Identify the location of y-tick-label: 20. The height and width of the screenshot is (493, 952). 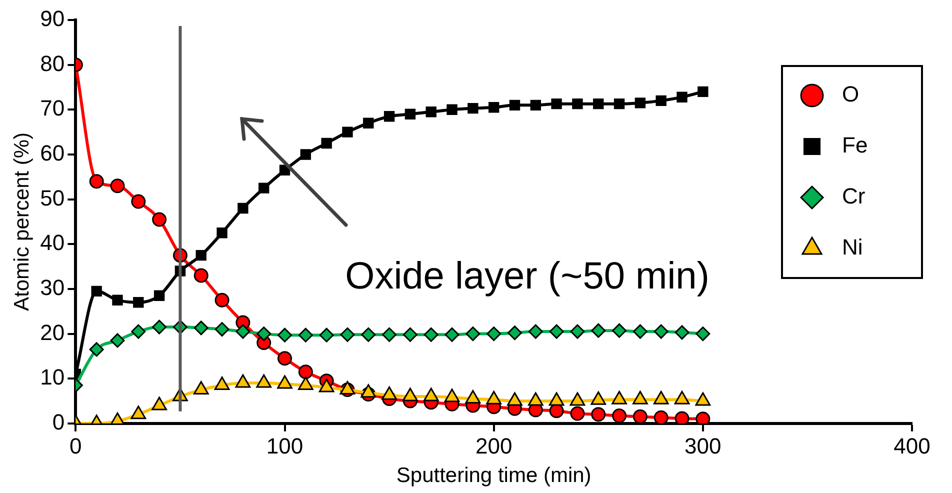
(52, 332).